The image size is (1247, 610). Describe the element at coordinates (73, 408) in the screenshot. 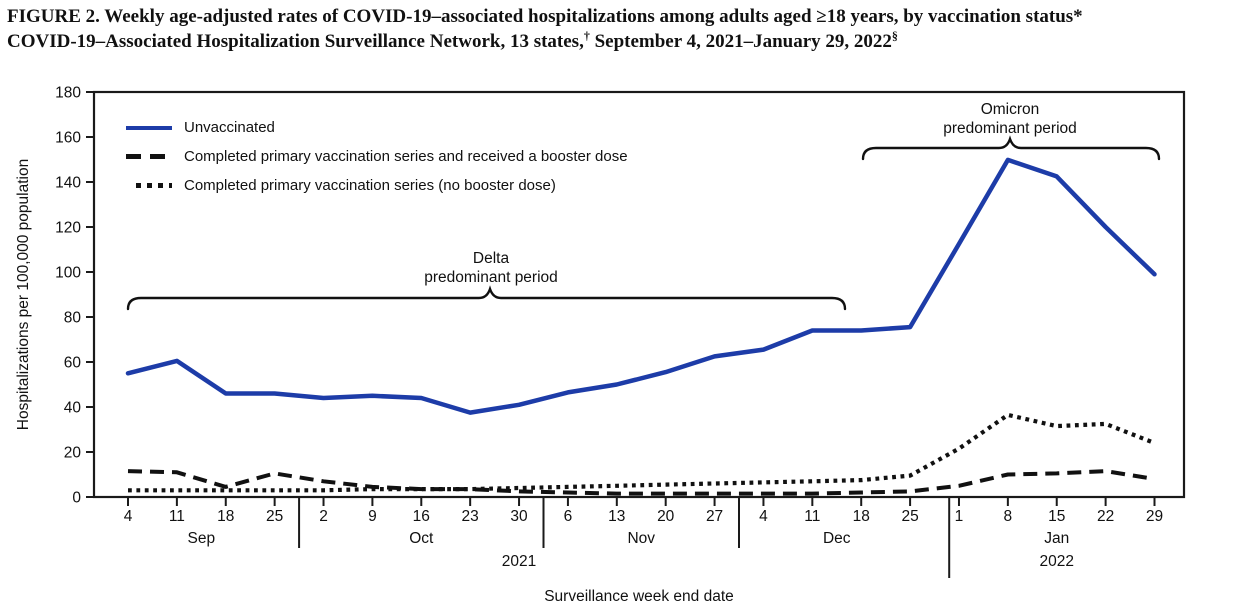

I see `svg-text: 40` at that location.